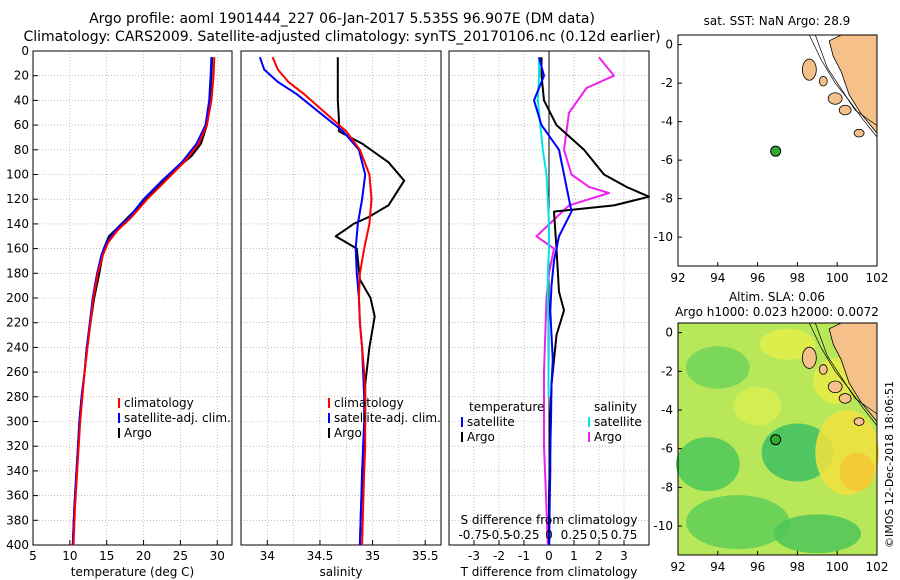 The image size is (900, 580). What do you see at coordinates (217, 556) in the screenshot?
I see `x-tick-label: 30` at bounding box center [217, 556].